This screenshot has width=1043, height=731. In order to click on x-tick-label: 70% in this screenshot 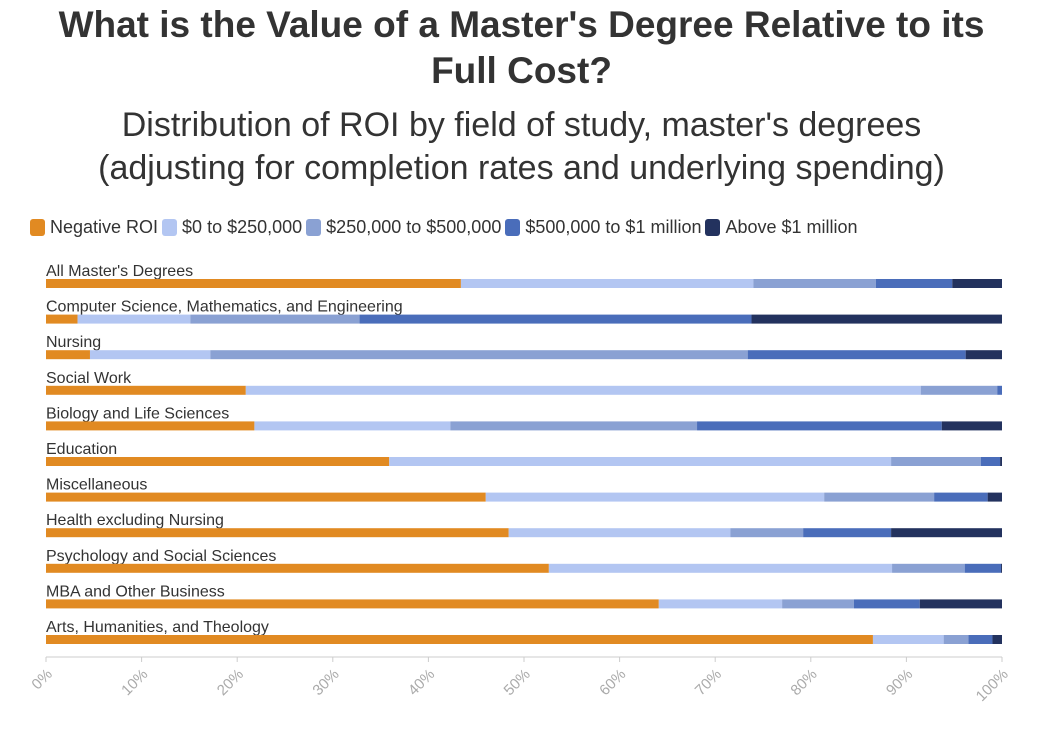, I will do `click(708, 682)`.